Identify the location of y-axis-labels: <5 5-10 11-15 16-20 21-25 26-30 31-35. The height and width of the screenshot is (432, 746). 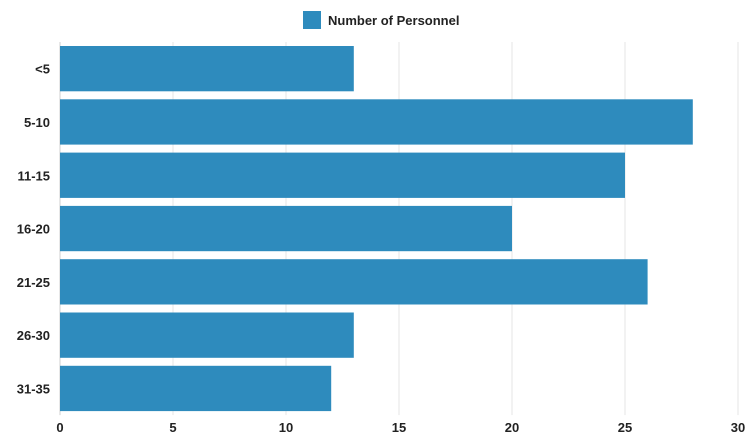
(33, 229).